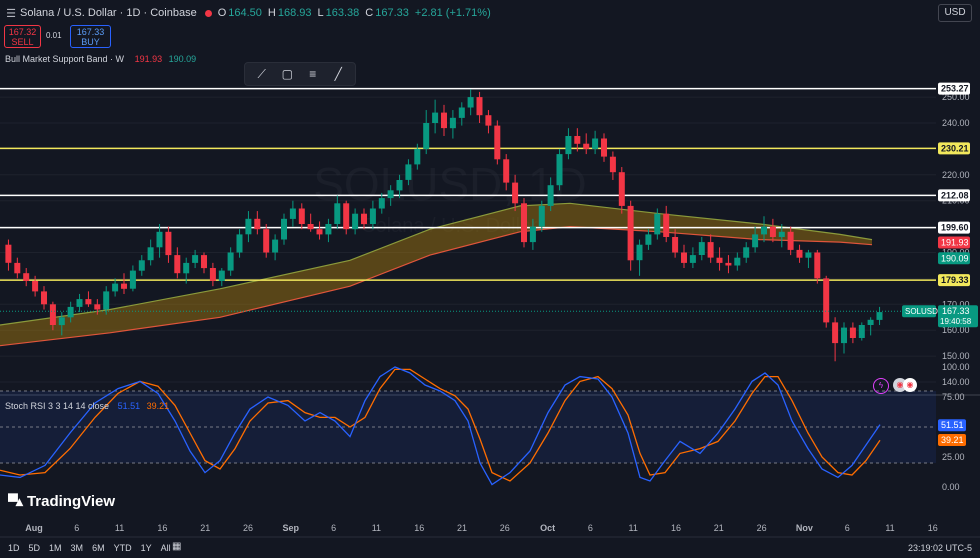  What do you see at coordinates (98, 548) in the screenshot?
I see `range-6m: 6M` at bounding box center [98, 548].